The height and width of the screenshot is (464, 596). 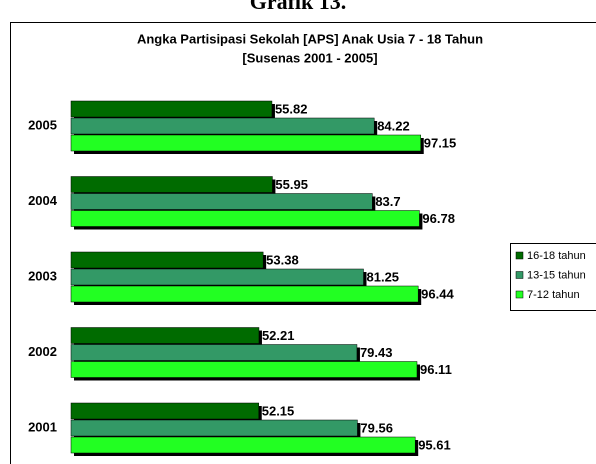 I want to click on value-label: 96.44, so click(x=437, y=293).